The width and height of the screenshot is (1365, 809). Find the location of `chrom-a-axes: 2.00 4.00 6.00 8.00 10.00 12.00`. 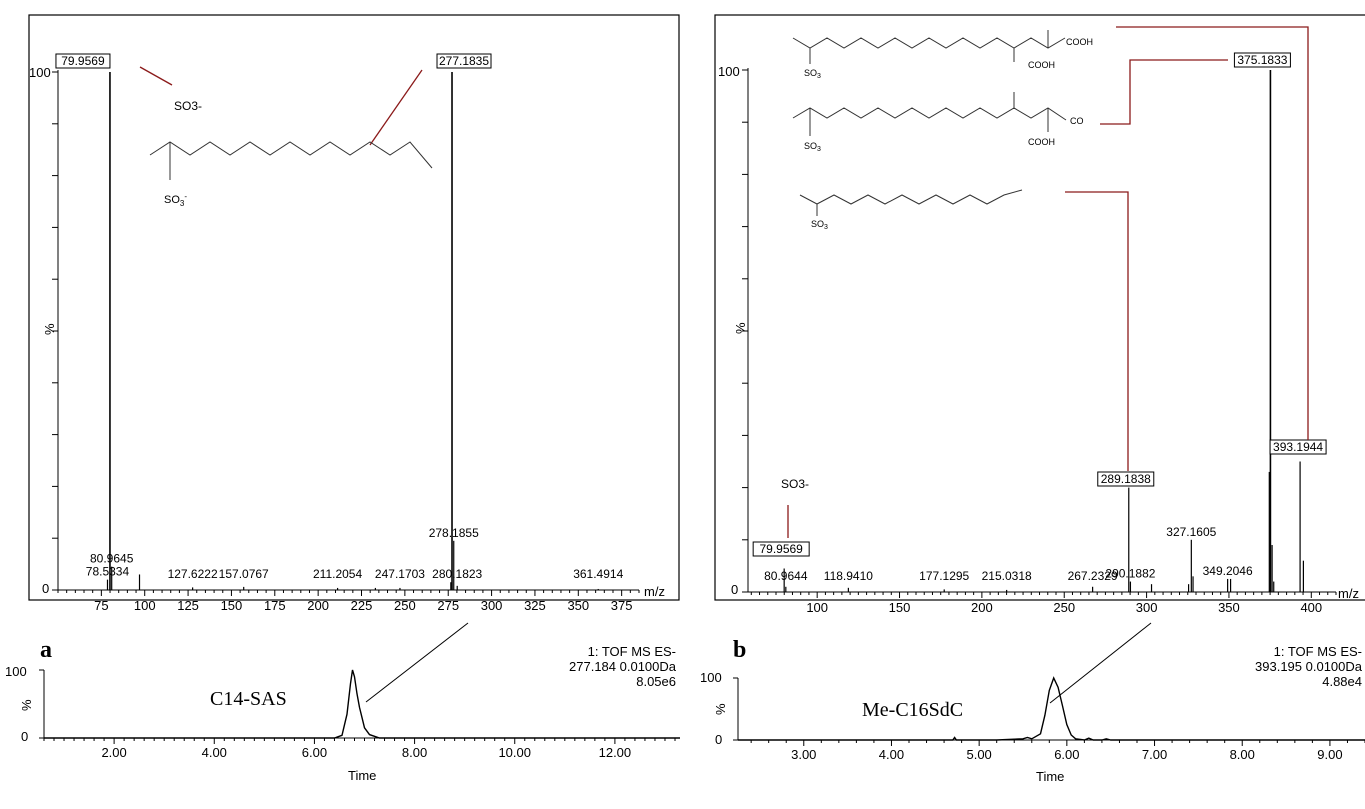

chrom-a-axes: 2.00 4.00 6.00 8.00 10.00 12.00 is located at coordinates (359, 714).